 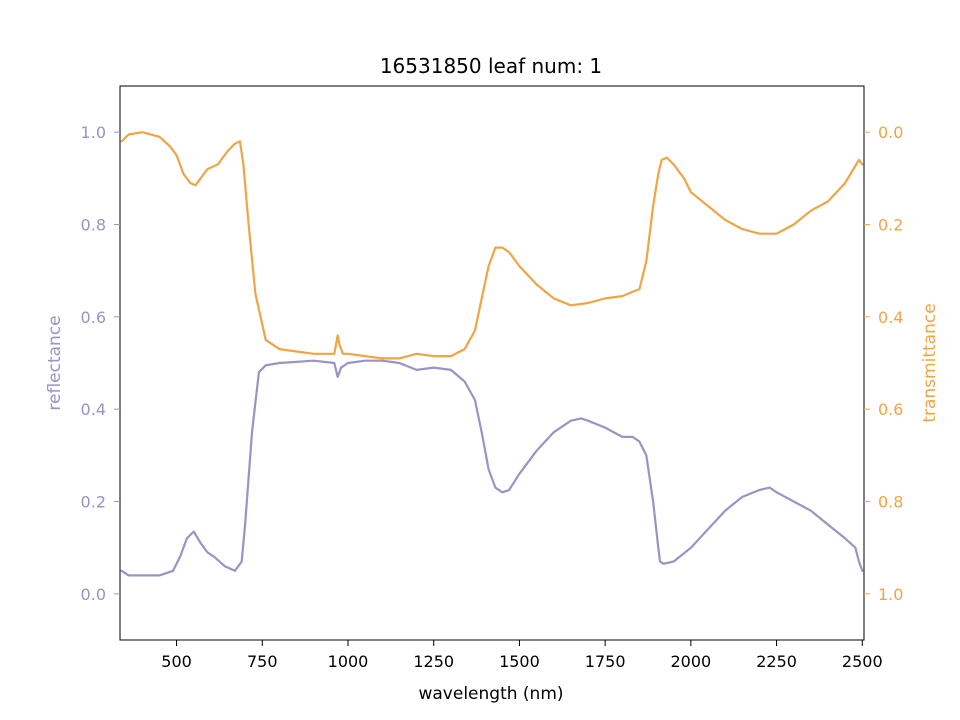 What do you see at coordinates (93, 317) in the screenshot?
I see `y-left-tick-label: 0.6` at bounding box center [93, 317].